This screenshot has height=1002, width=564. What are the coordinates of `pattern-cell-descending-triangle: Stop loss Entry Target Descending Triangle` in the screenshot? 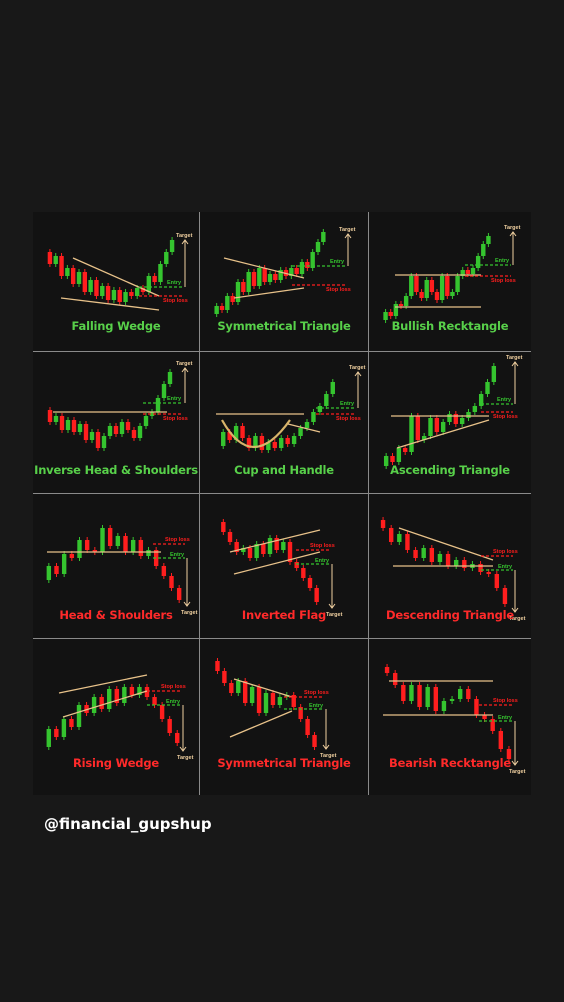 It's located at (450, 566).